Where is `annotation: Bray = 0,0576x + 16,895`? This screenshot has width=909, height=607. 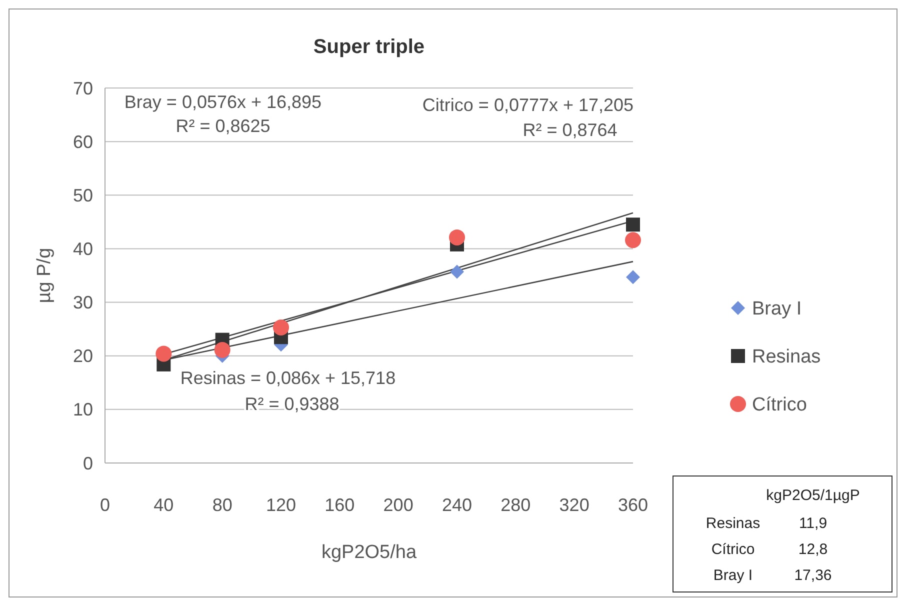
annotation: Bray = 0,0576x + 16,895 is located at coordinates (223, 102).